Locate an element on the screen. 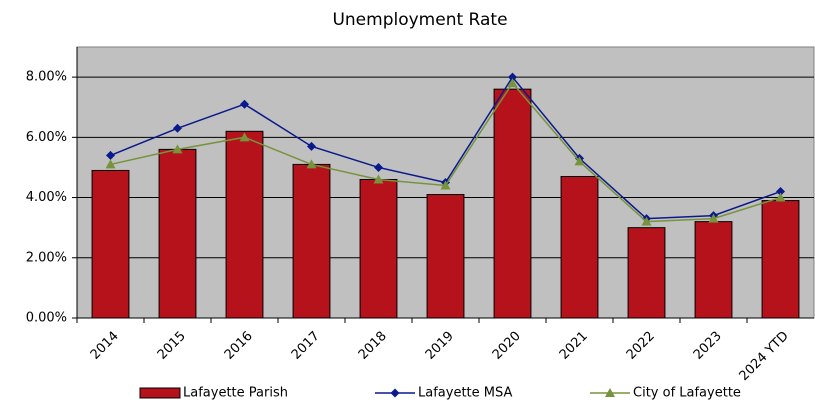 Image resolution: width=815 pixels, height=404 pixels. y-tick-label: 8.00% is located at coordinates (46, 77).